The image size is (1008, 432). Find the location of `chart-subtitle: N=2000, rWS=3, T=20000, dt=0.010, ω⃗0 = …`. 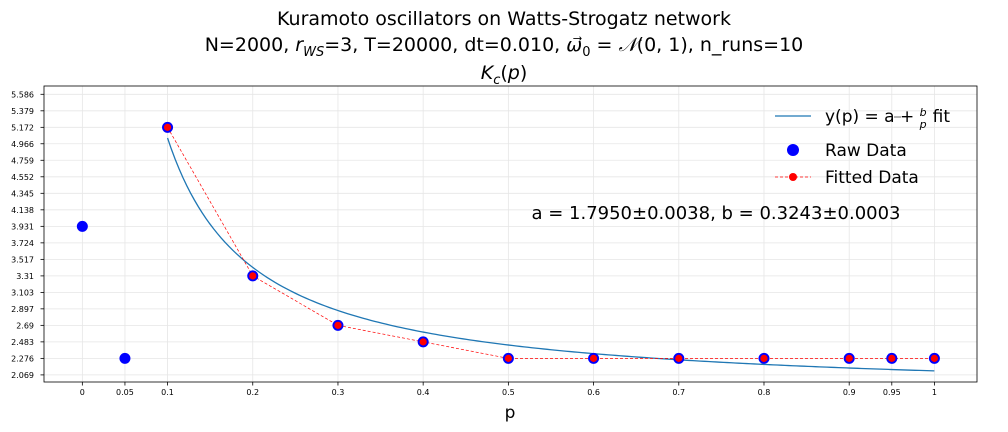

chart-subtitle: N=2000, rWS=3, T=20000, dt=0.010, ω⃗0 = … is located at coordinates (504, 47).